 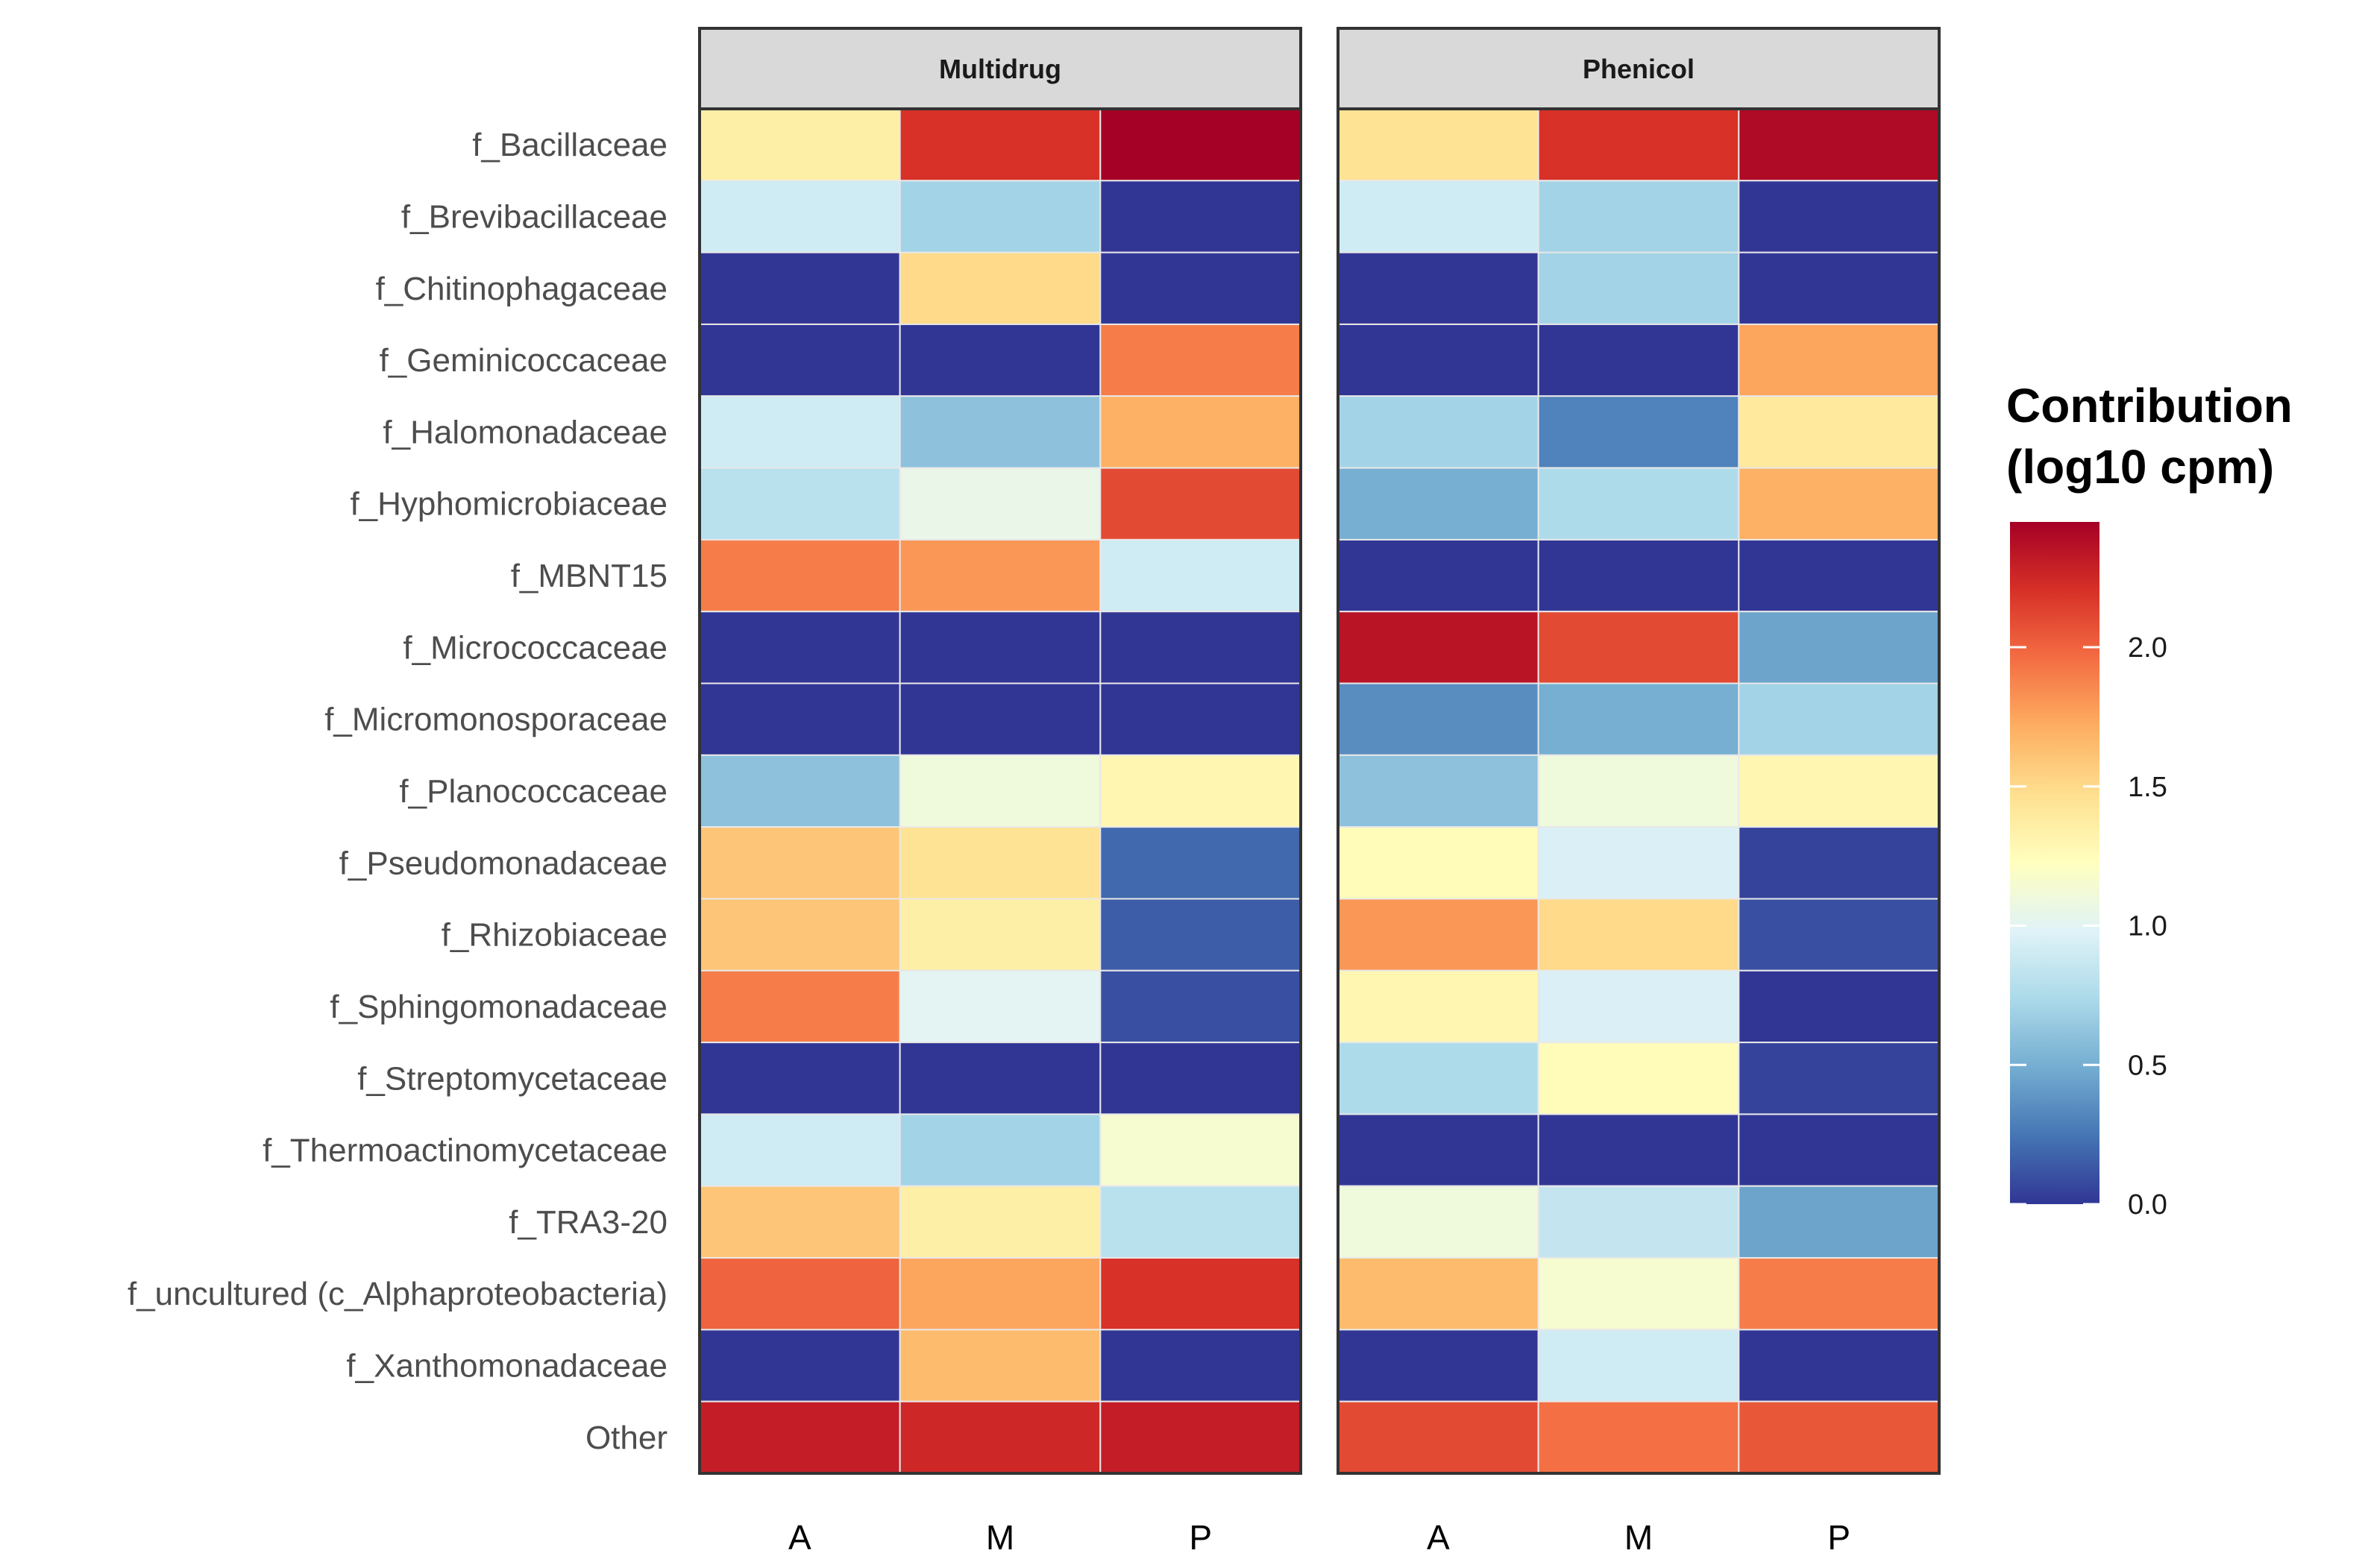 I want to click on legend-colorbar, so click(x=2054, y=863).